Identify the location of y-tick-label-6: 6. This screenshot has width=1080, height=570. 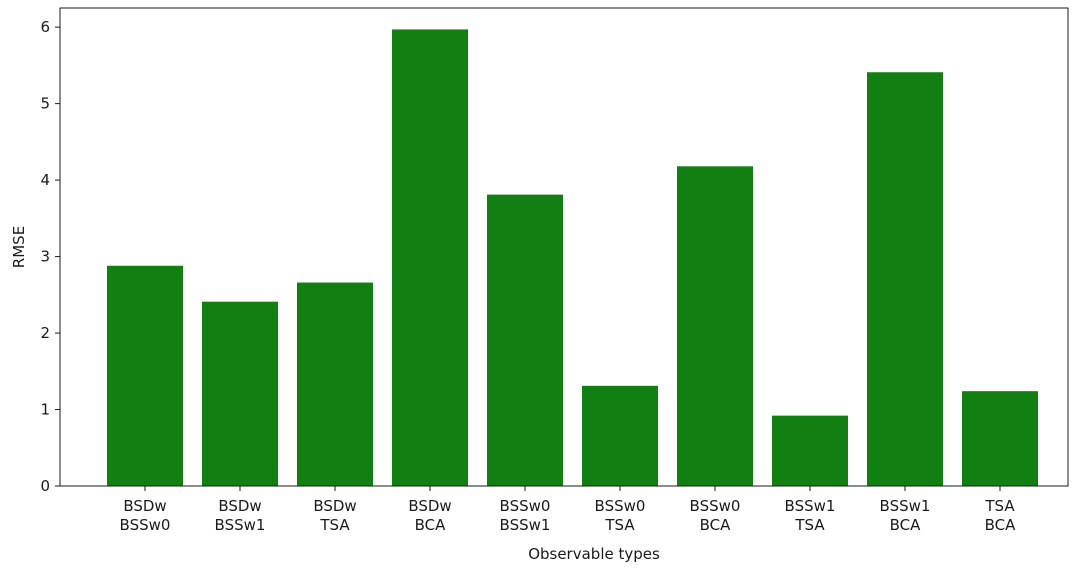
(45, 27).